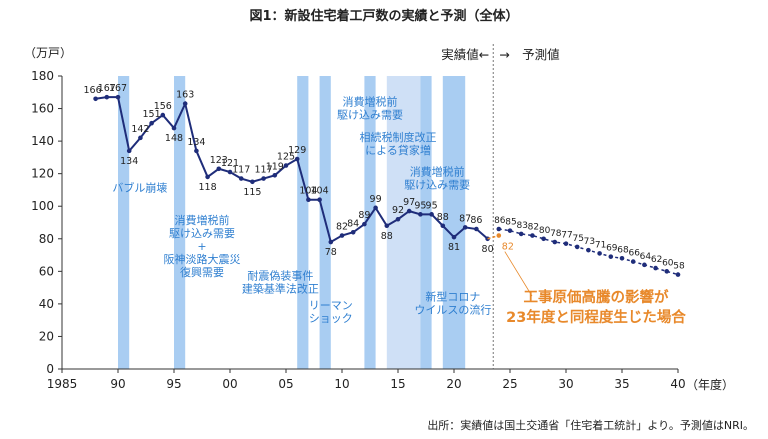 This screenshot has width=768, height=439. What do you see at coordinates (196, 142) in the screenshot?
I see `actual-value-label: 134` at bounding box center [196, 142].